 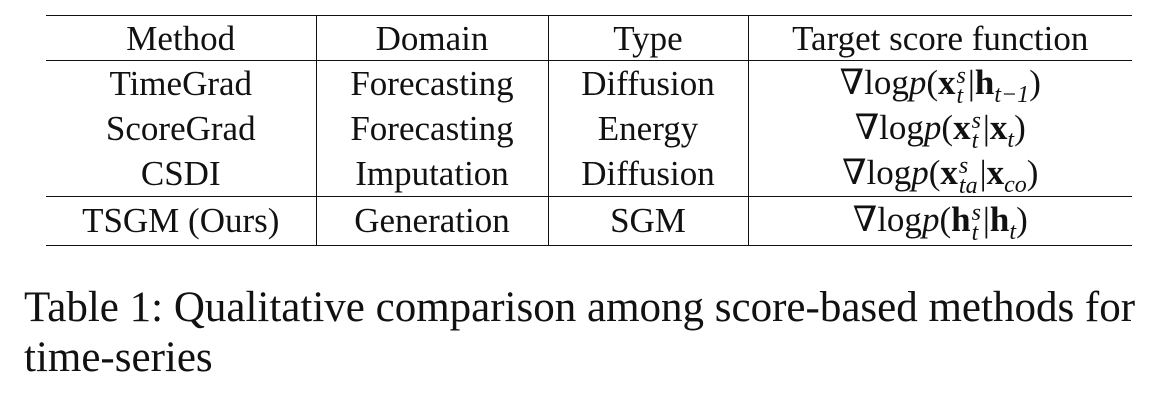 What do you see at coordinates (1015, 184) in the screenshot?
I see `math-condition-subscript: co` at bounding box center [1015, 184].